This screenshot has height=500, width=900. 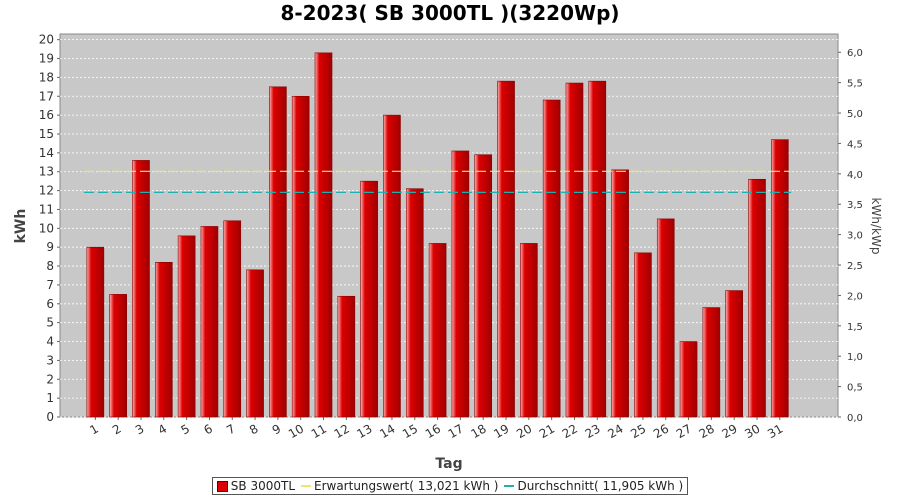 I want to click on x-tick-label: 19, so click(x=501, y=431).